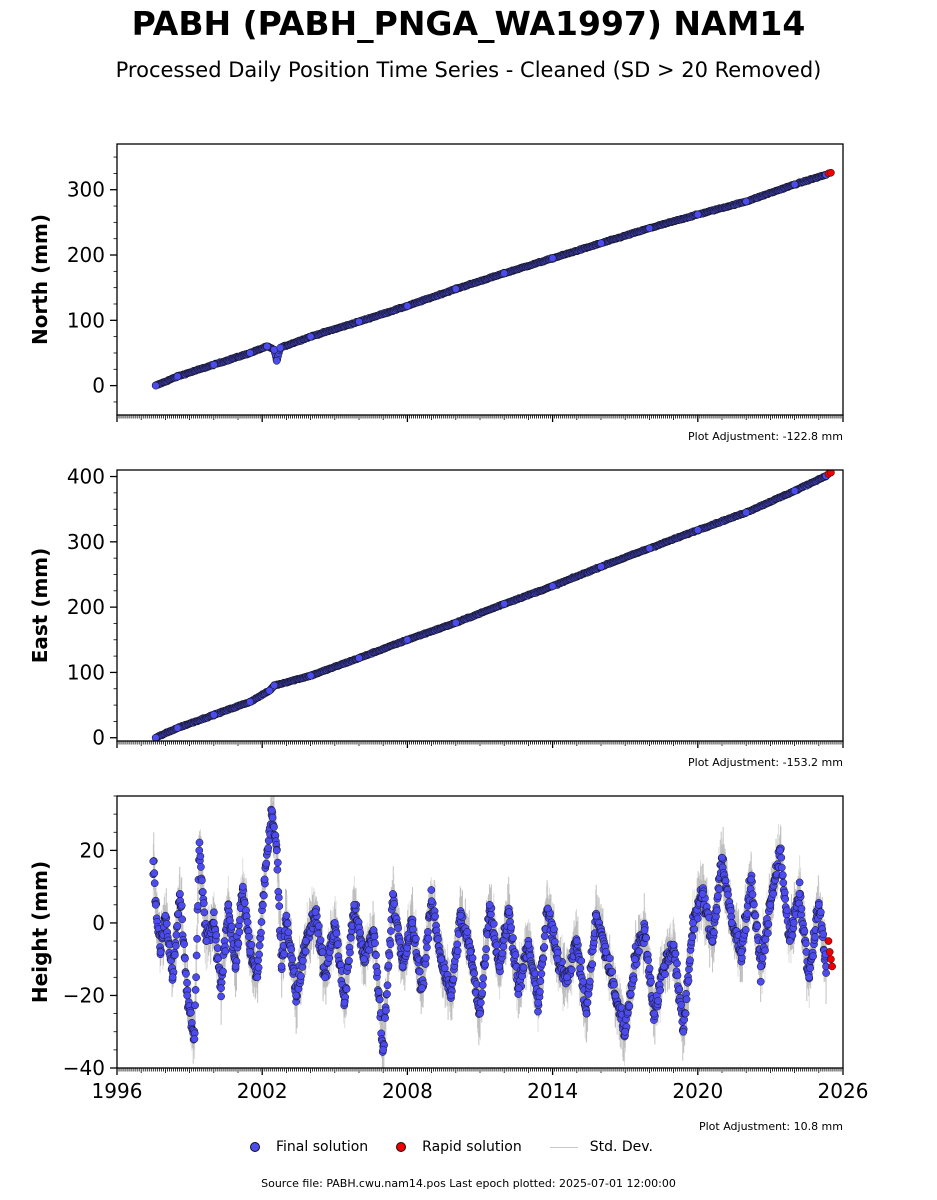 This screenshot has width=937, height=1200. Describe the element at coordinates (86, 320) in the screenshot. I see `y-tick-label: 100` at that location.